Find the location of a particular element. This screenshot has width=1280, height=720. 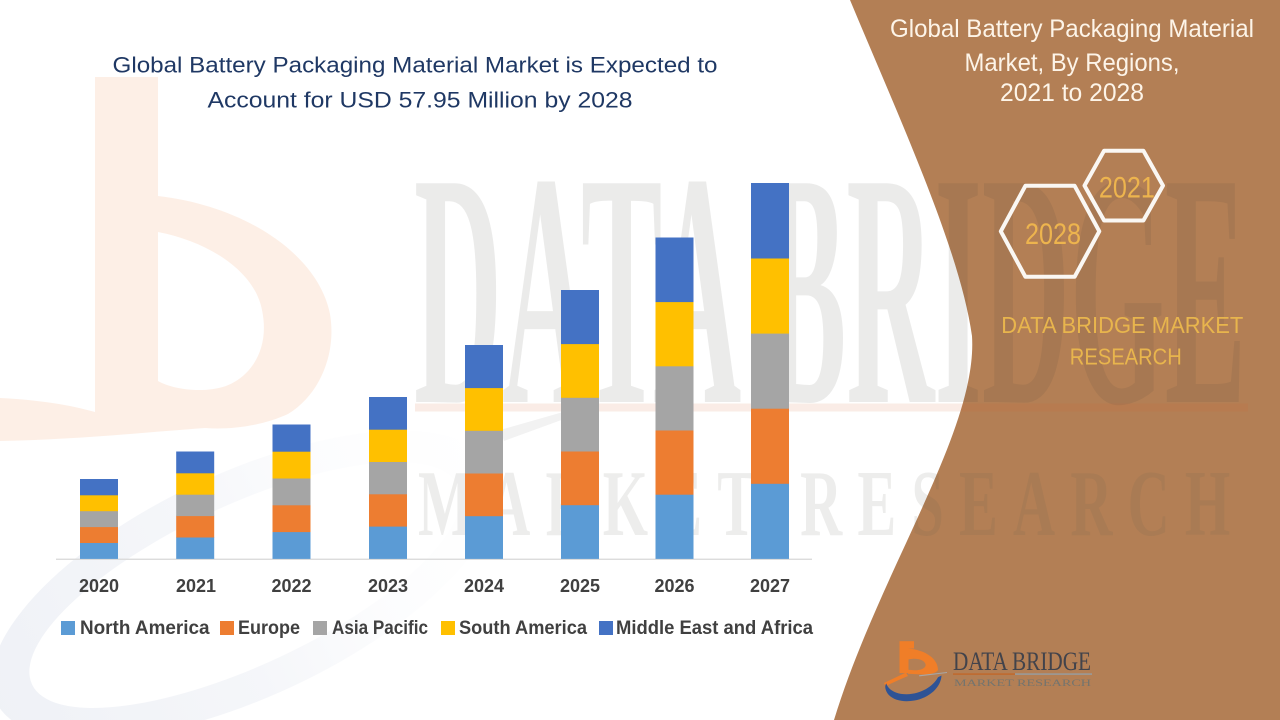

svg-text: 2022 is located at coordinates (291, 586).